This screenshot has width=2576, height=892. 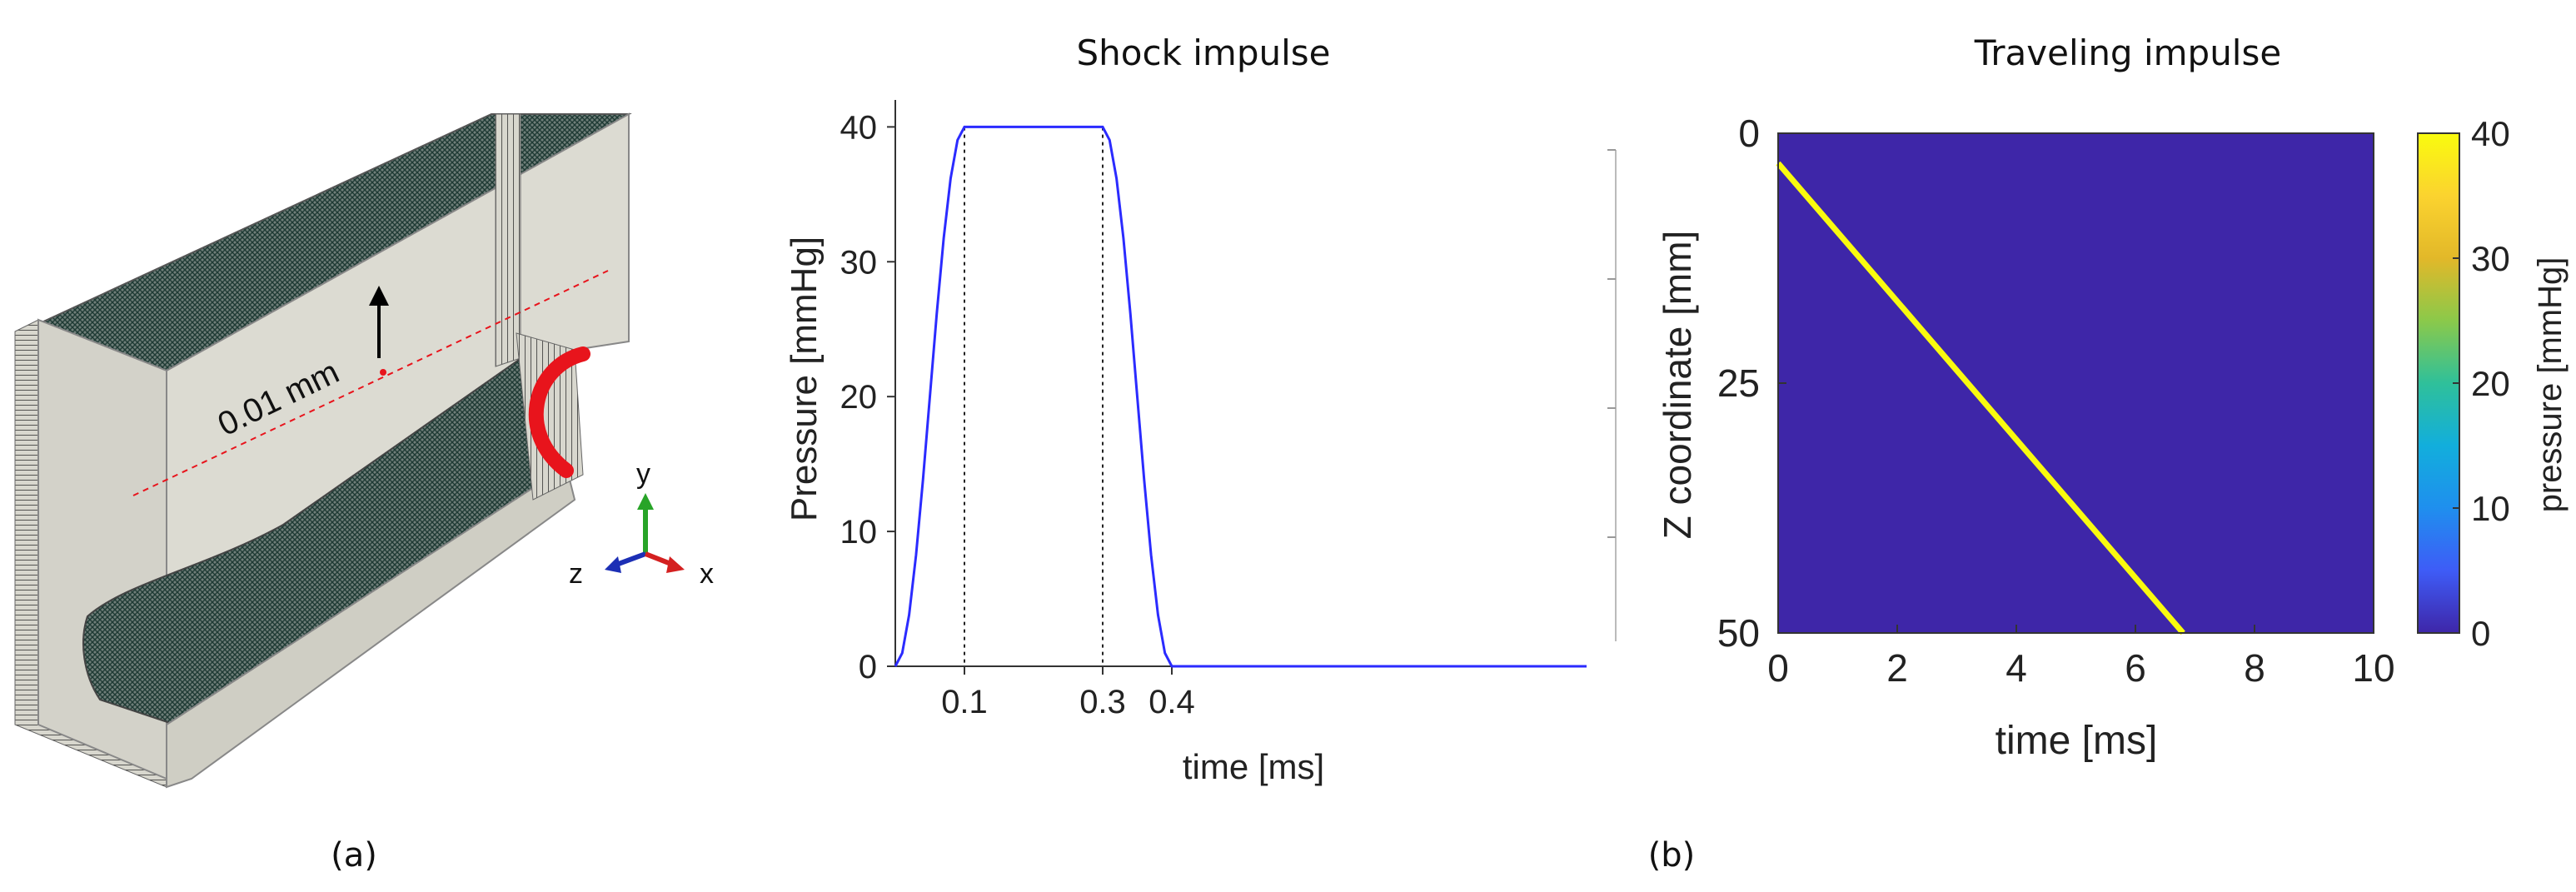 I want to click on axis-label-z: z, so click(x=576, y=574).